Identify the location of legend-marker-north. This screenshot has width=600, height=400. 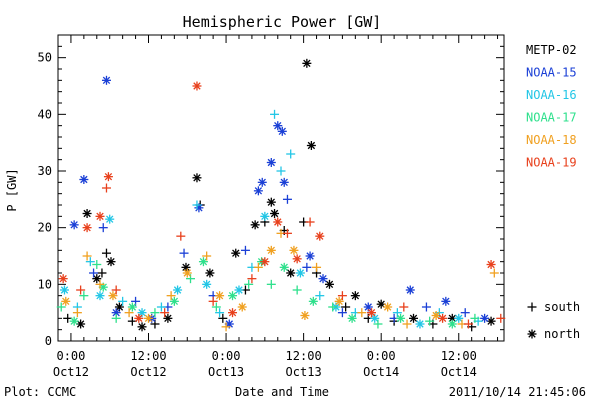
(532, 334).